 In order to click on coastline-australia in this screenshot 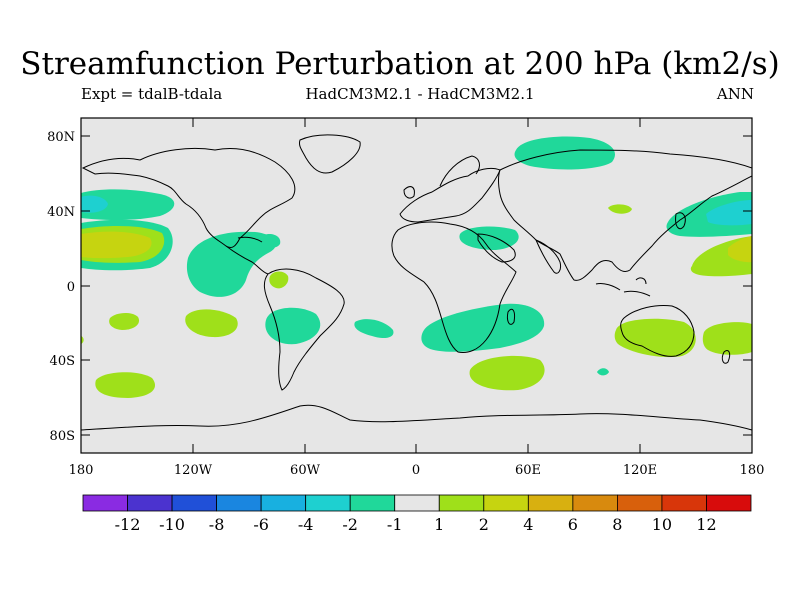, I will do `click(657, 331)`.